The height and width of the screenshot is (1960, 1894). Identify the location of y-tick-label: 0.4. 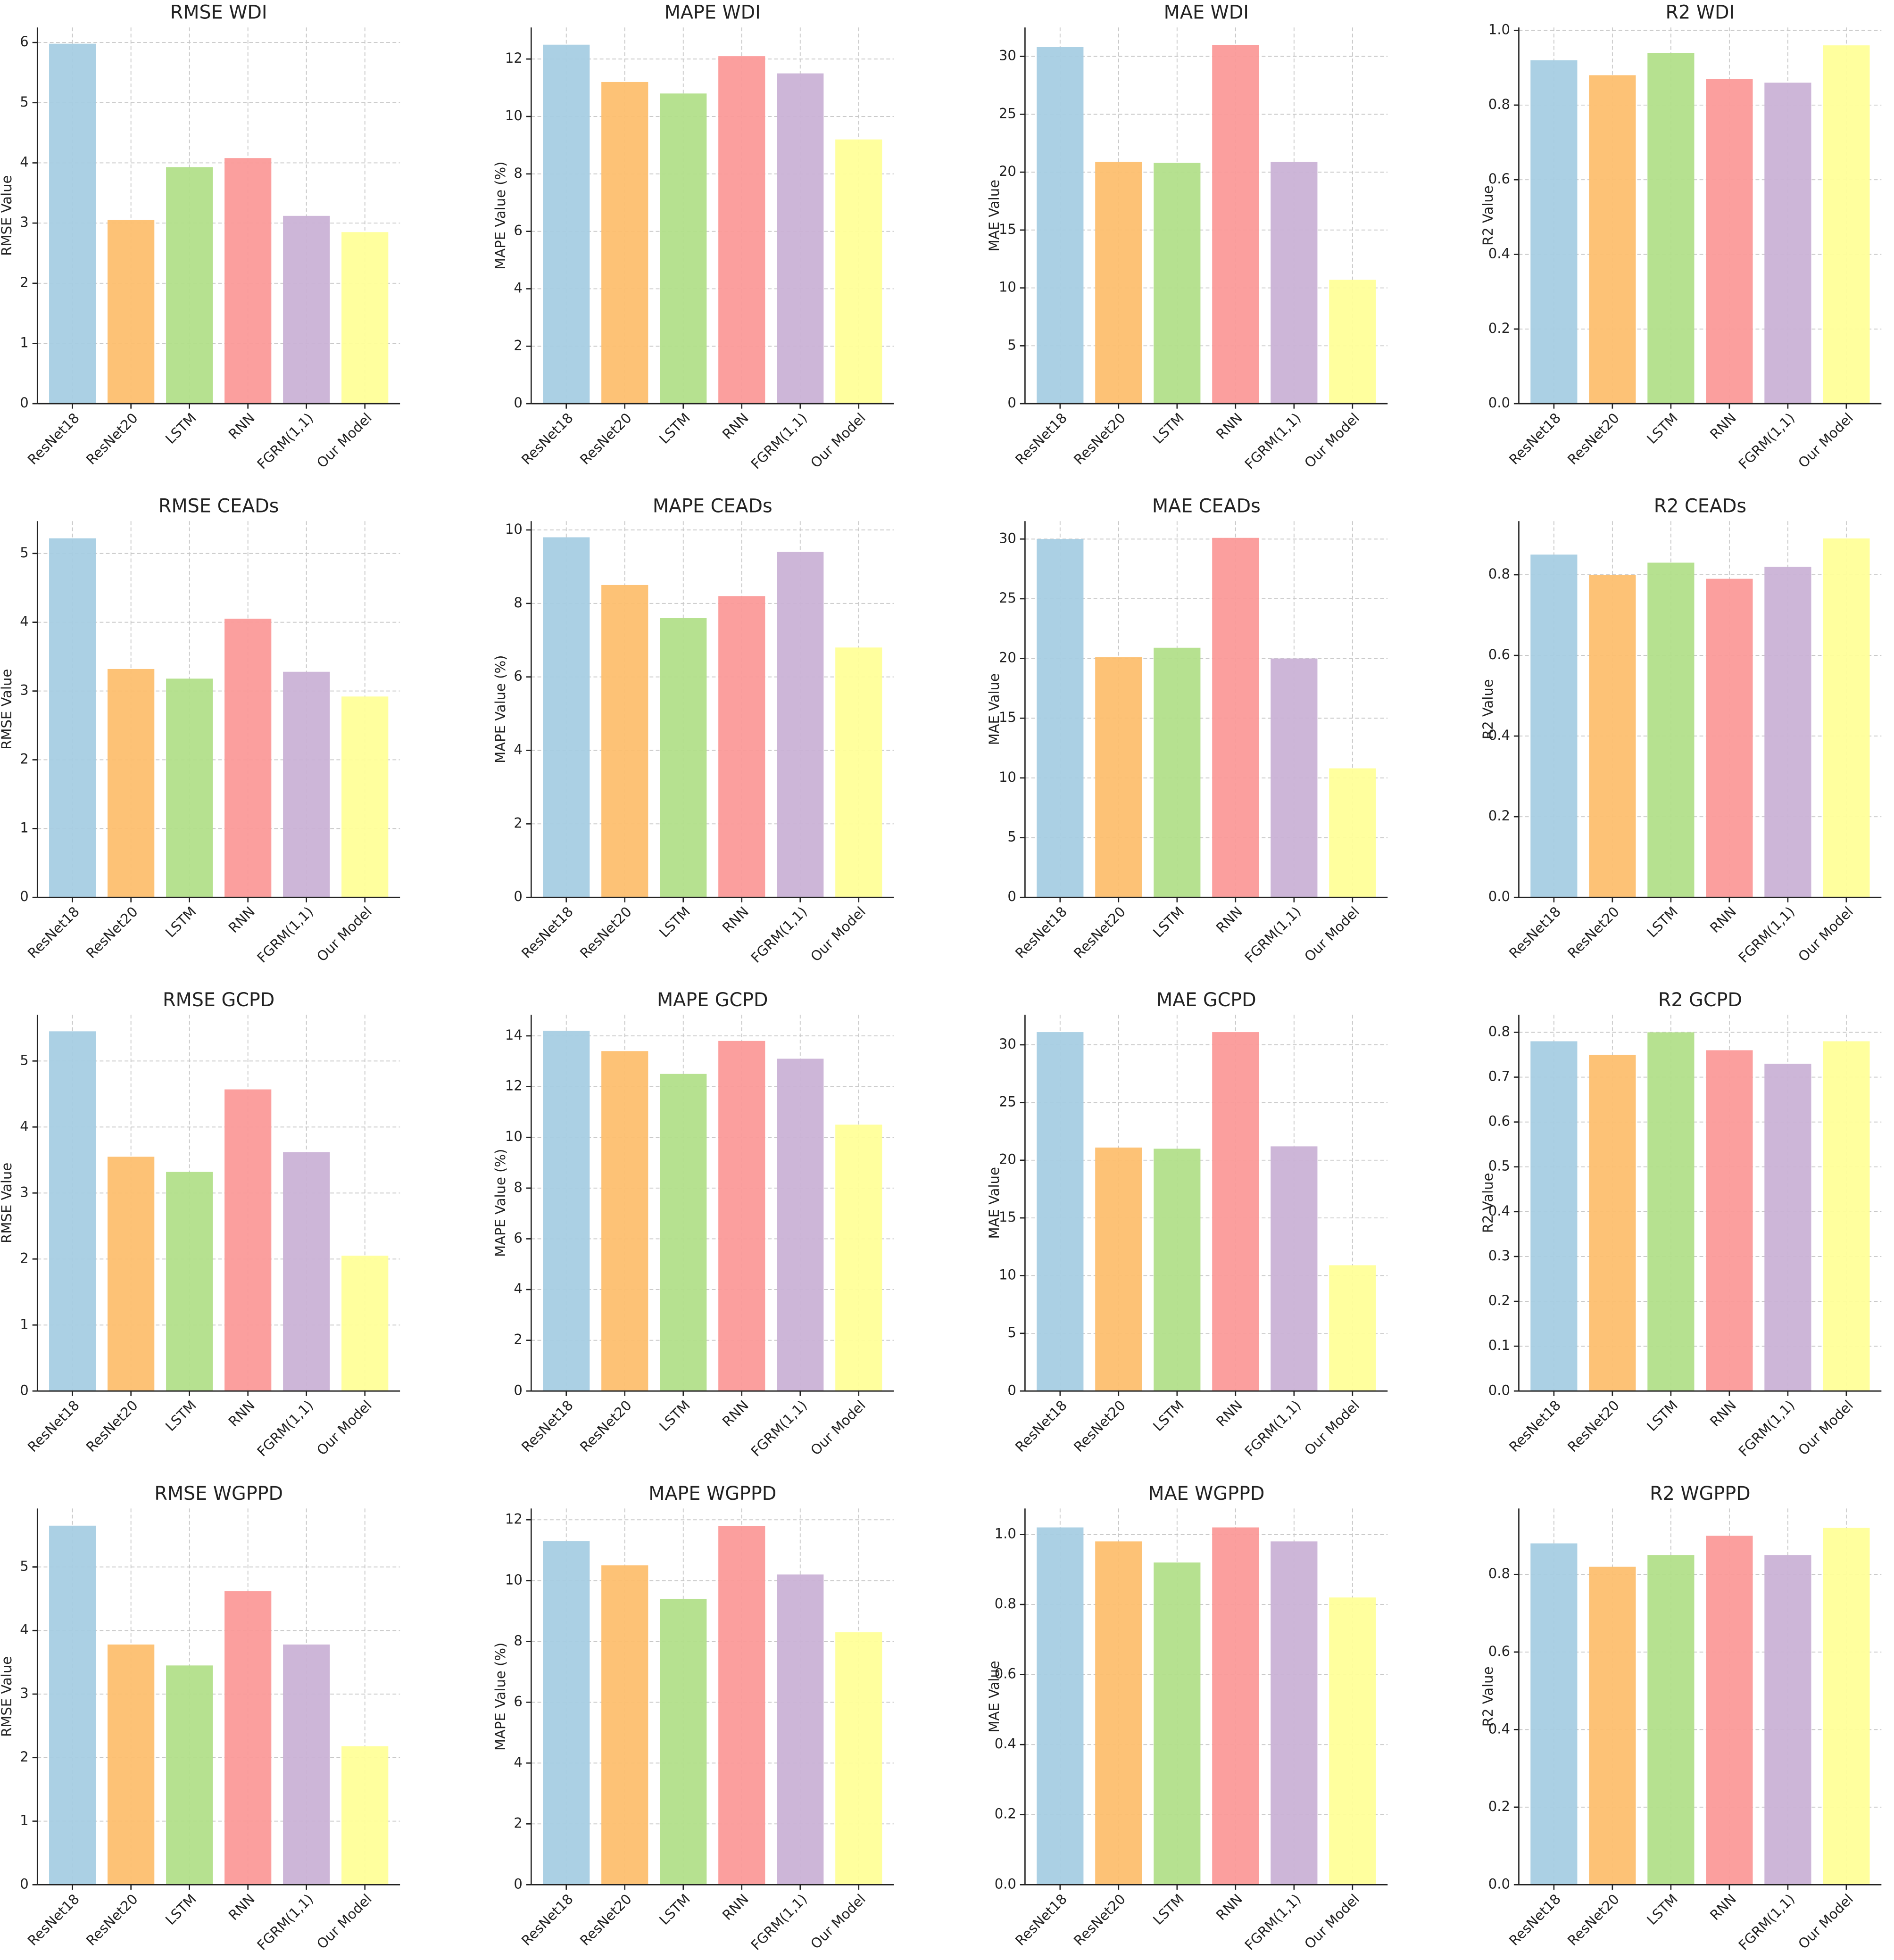
(1499, 735).